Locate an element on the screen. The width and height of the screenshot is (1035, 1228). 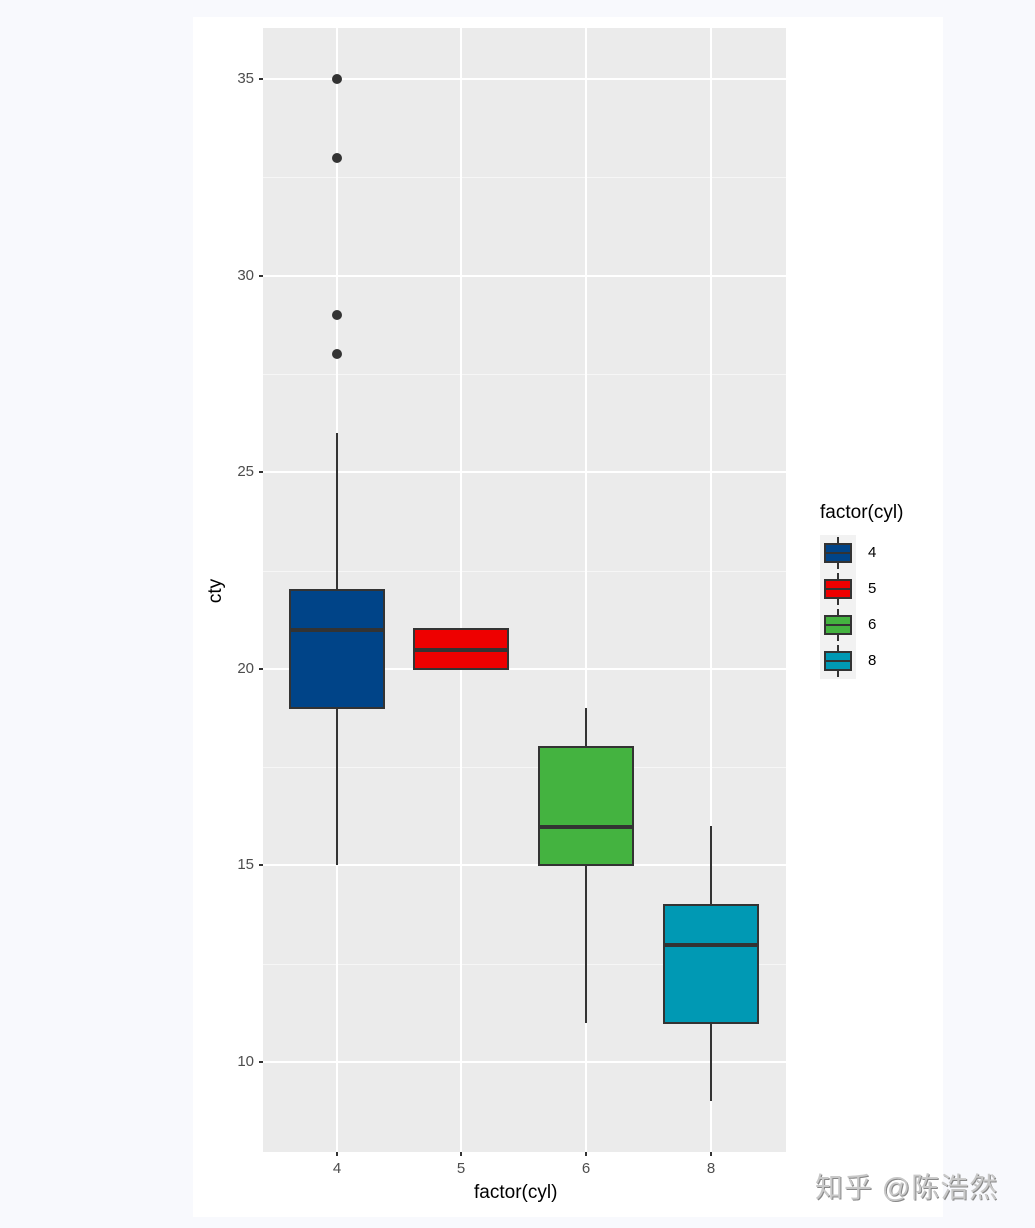
y-axis-title: cty is located at coordinates (215, 591).